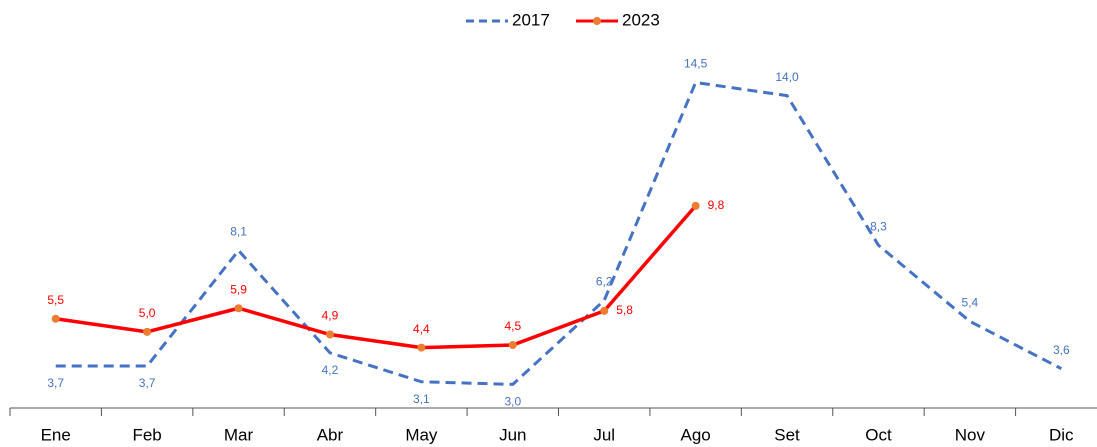 This screenshot has height=447, width=1097. I want to click on data-label: 4,5, so click(512, 326).